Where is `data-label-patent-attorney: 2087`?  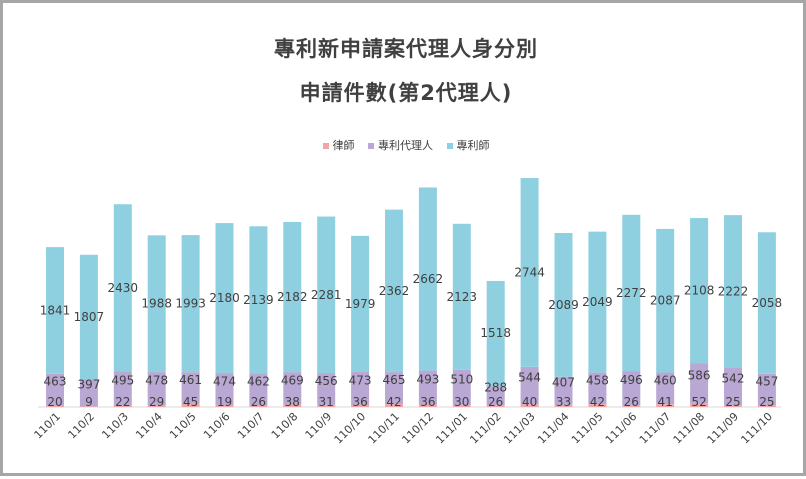 data-label-patent-attorney: 2087 is located at coordinates (665, 301).